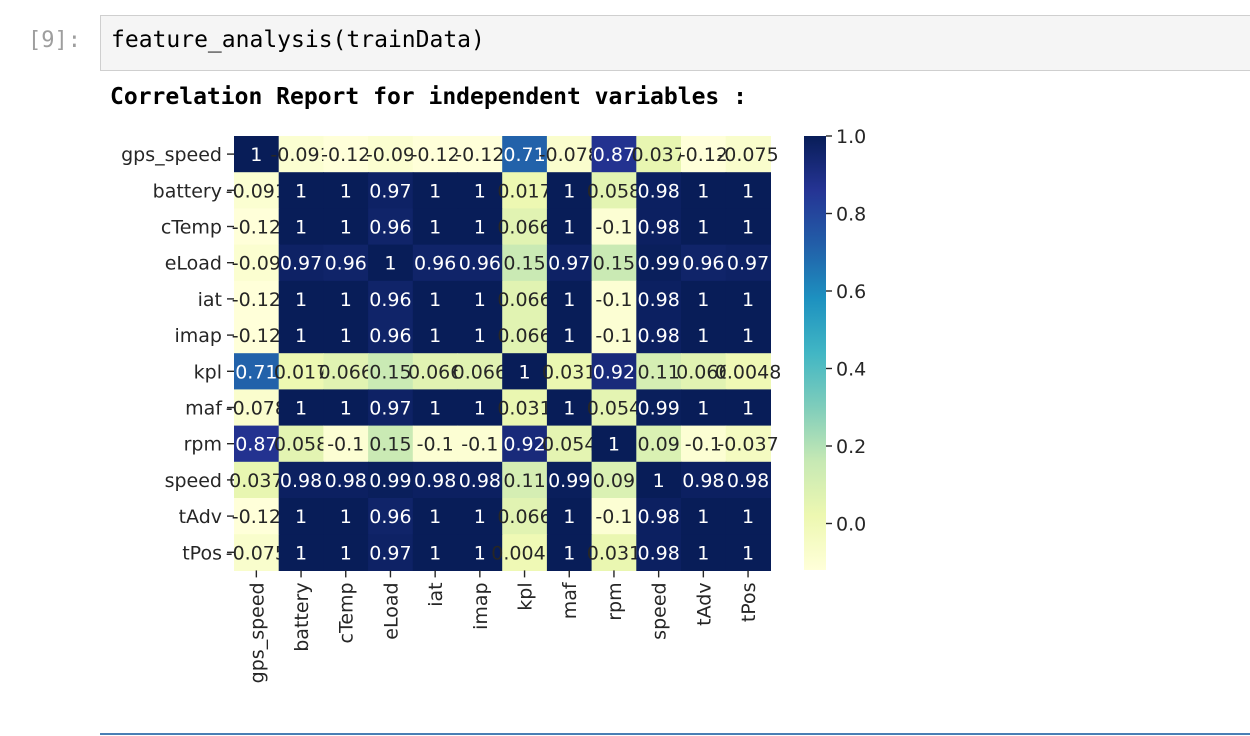 Image resolution: width=1250 pixels, height=736 pixels. Describe the element at coordinates (203, 445) in the screenshot. I see `y-tick-label: rpm` at that location.